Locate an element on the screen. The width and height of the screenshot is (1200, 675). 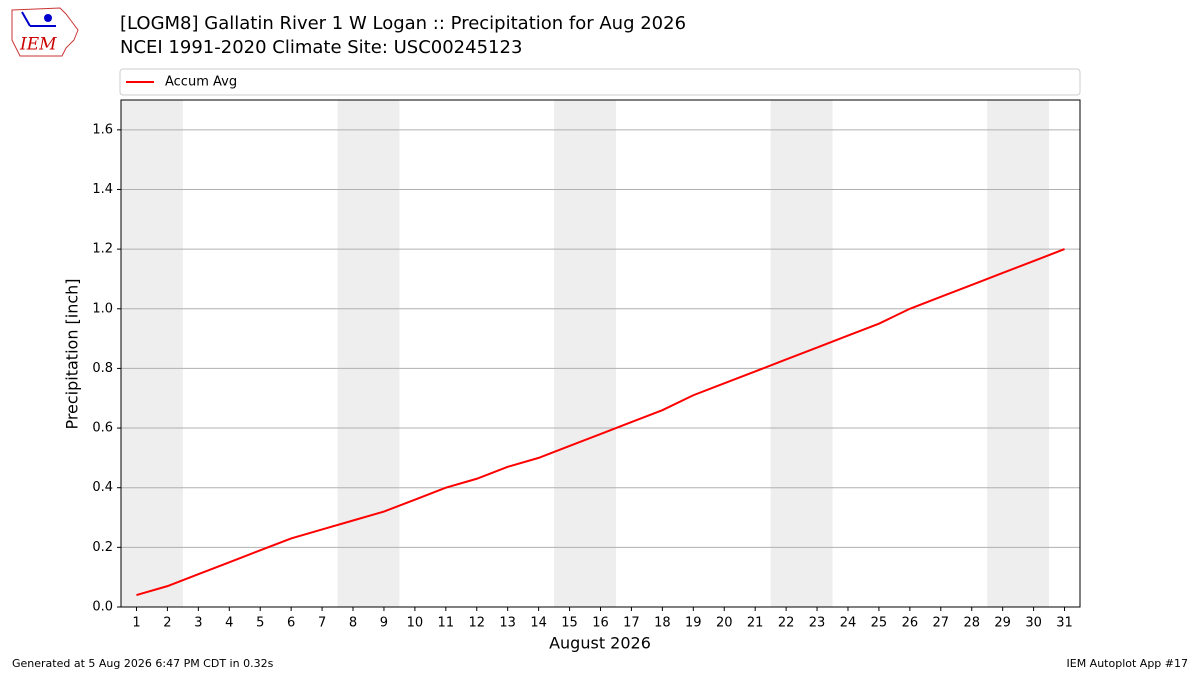
y-tick-label: 1.4 is located at coordinates (102, 189).